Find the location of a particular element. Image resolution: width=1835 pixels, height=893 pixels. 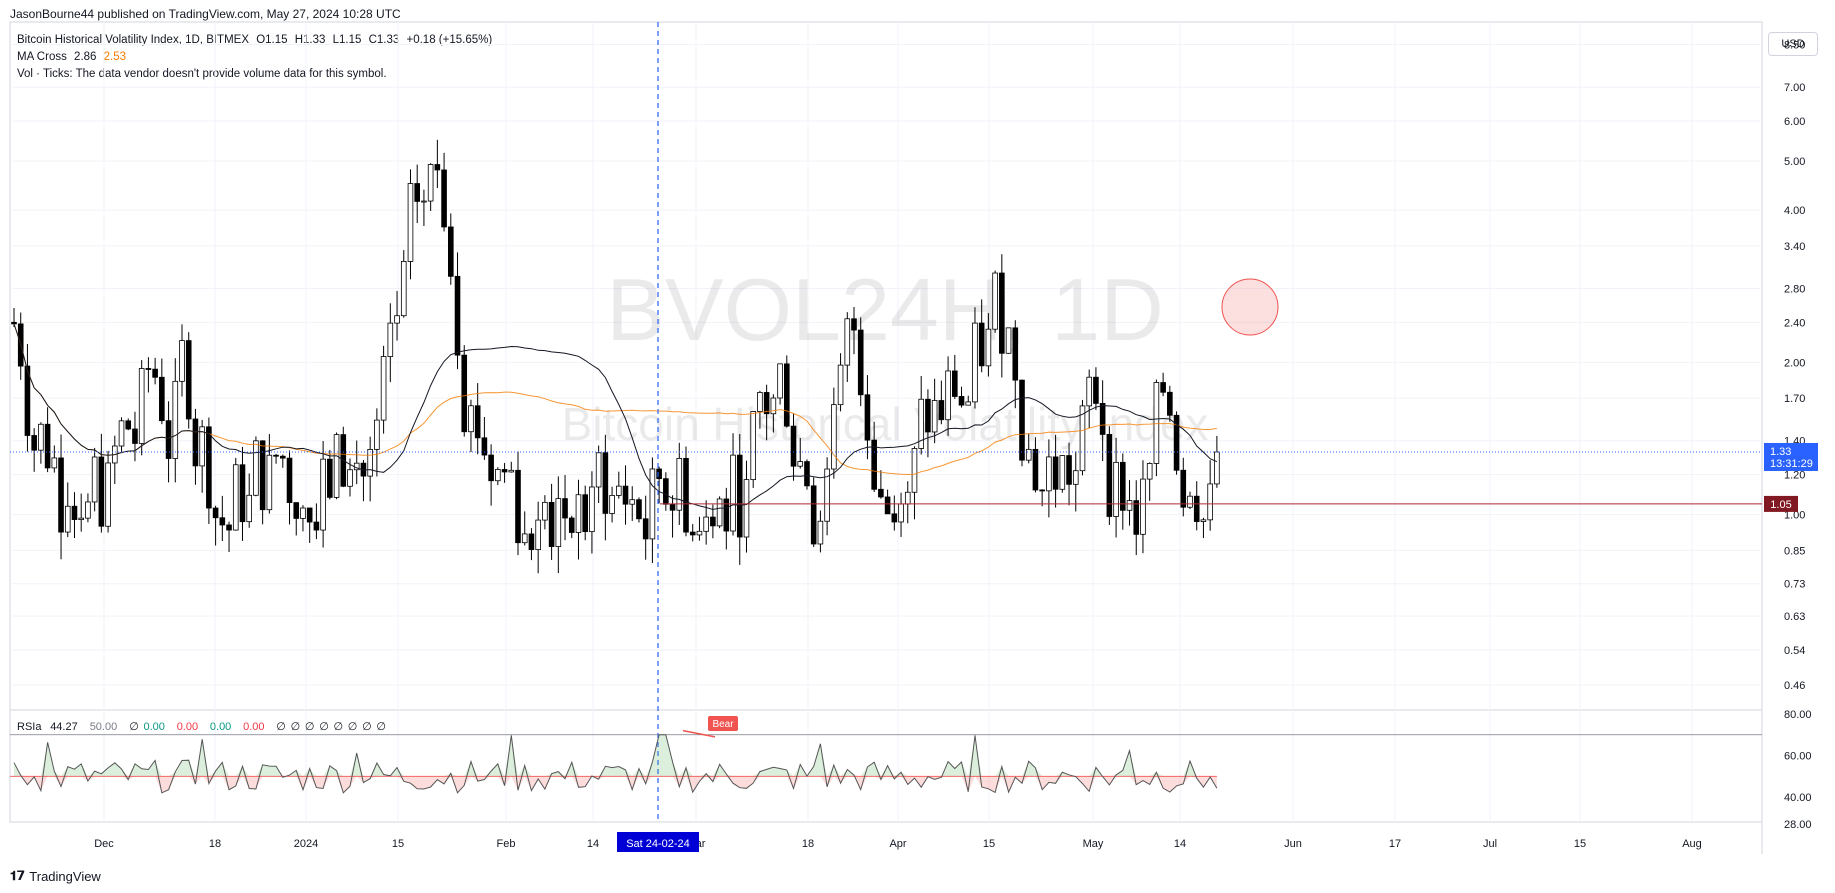

ohlc-change: +0.18 (+15.65%) is located at coordinates (449, 40).